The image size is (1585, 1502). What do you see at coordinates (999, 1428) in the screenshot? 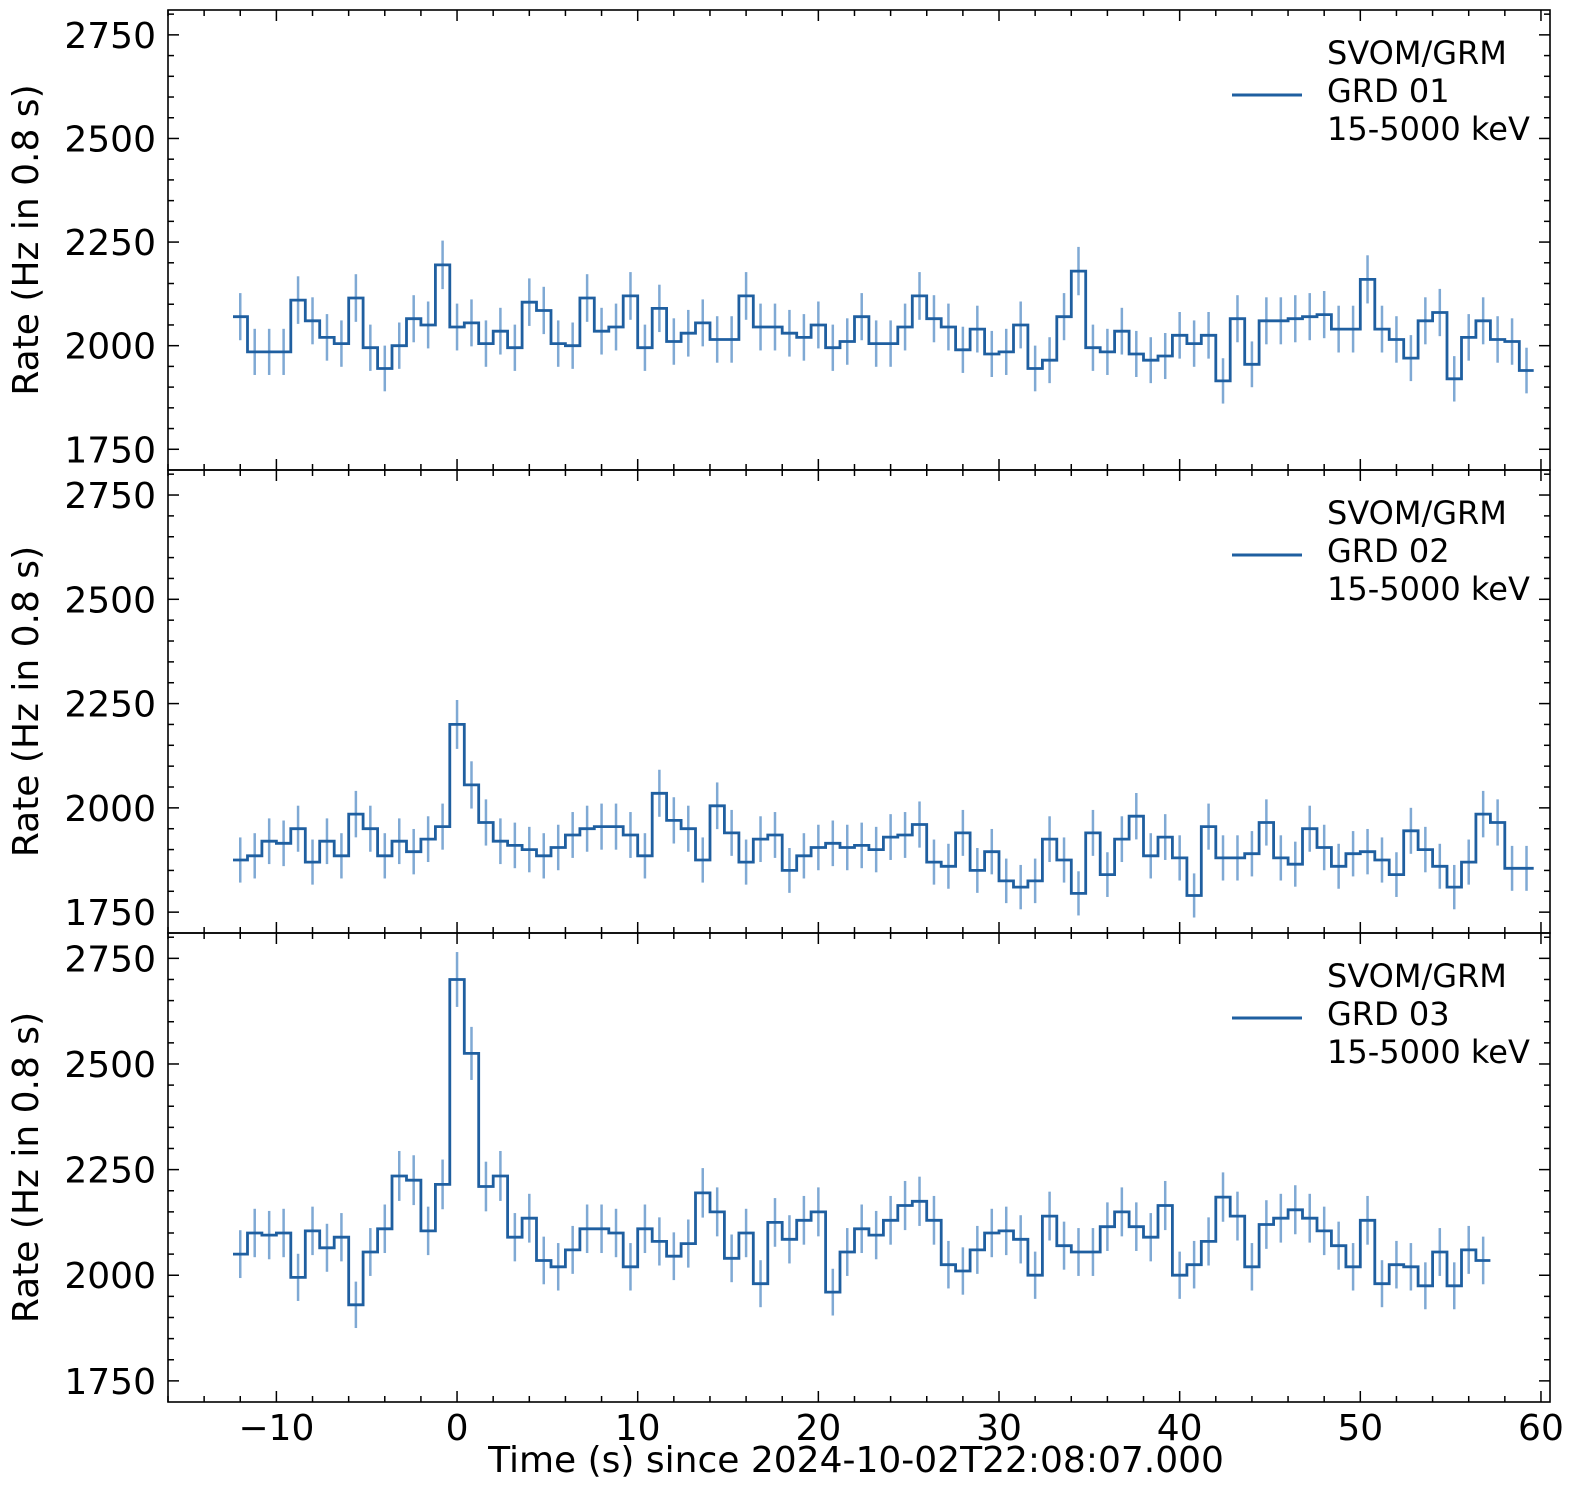
I see `x-tick-label: 30` at bounding box center [999, 1428].